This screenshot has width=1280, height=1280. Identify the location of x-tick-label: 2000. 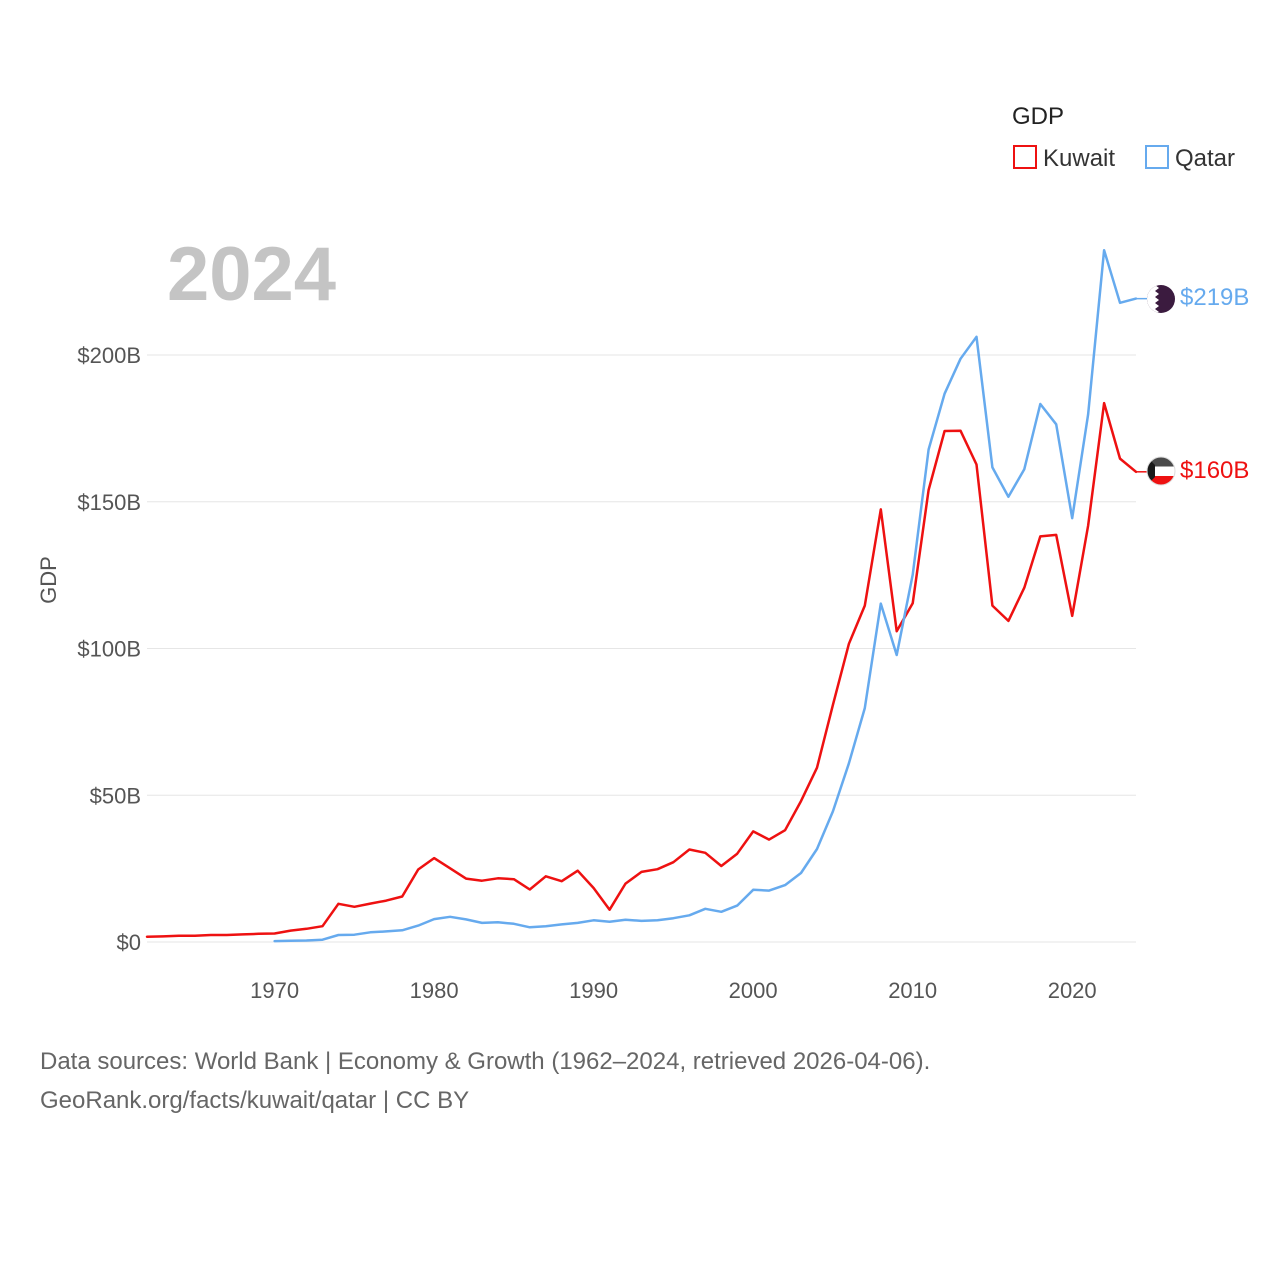
(753, 990).